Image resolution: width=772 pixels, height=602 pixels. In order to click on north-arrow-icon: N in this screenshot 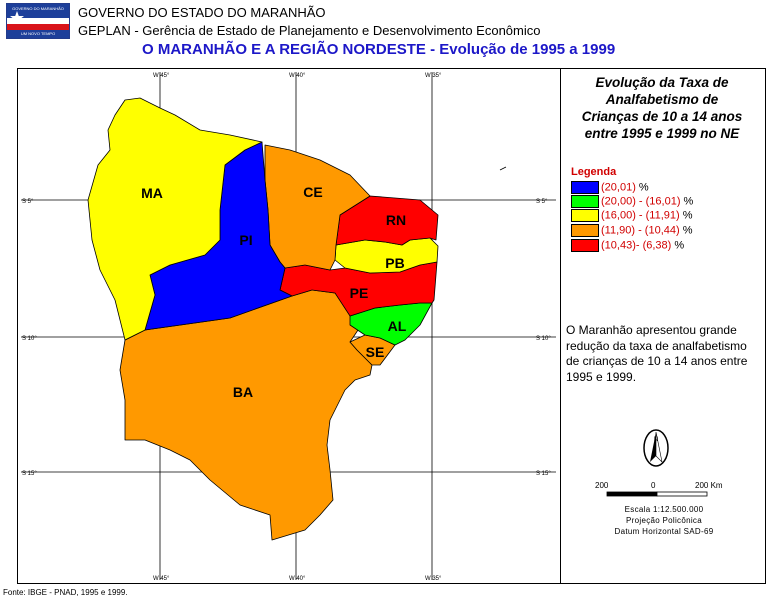, I will do `click(656, 448)`.